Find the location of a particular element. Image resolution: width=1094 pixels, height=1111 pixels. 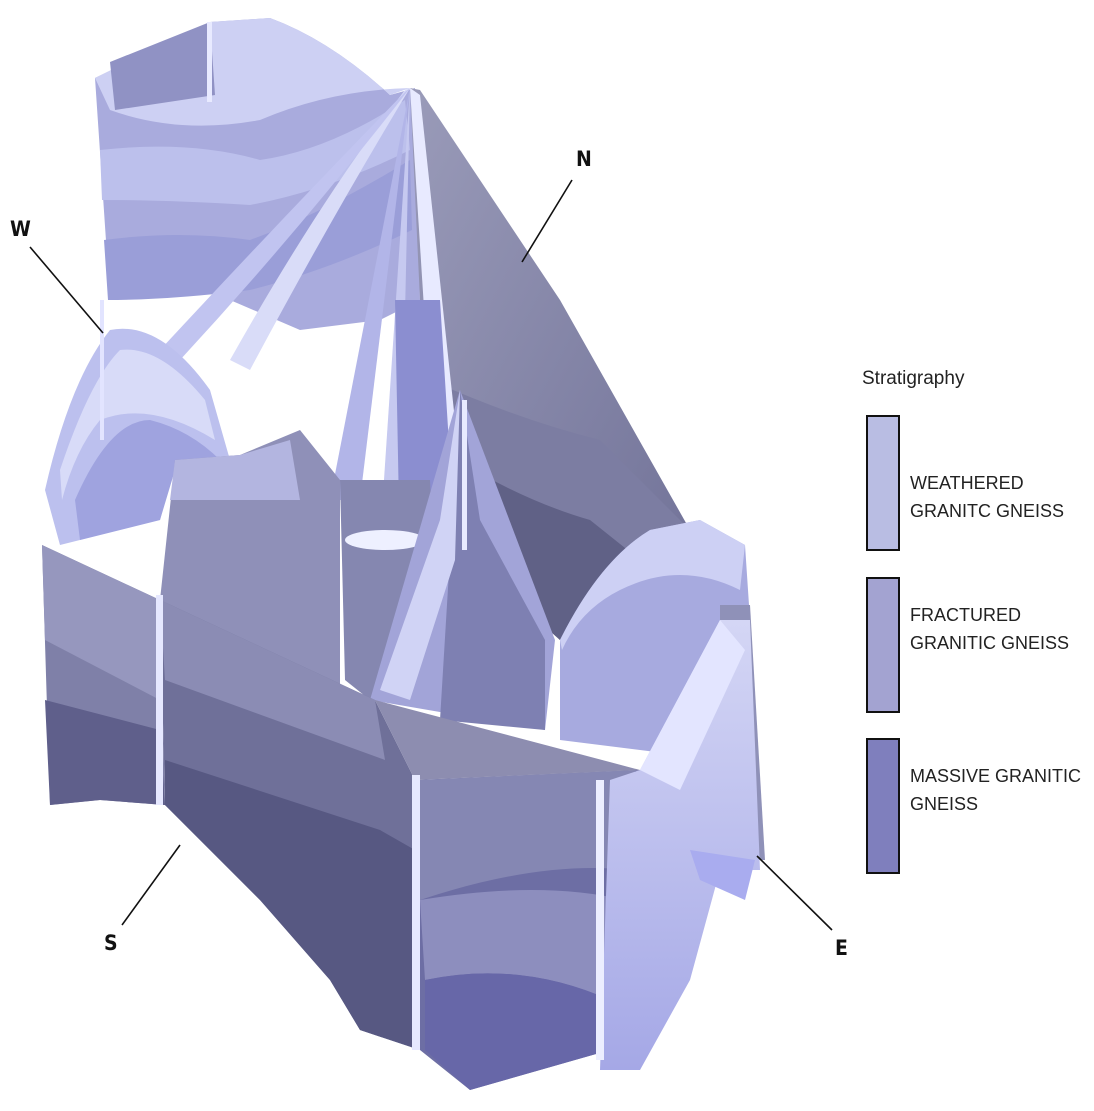

cylinder-top is located at coordinates (385, 540).